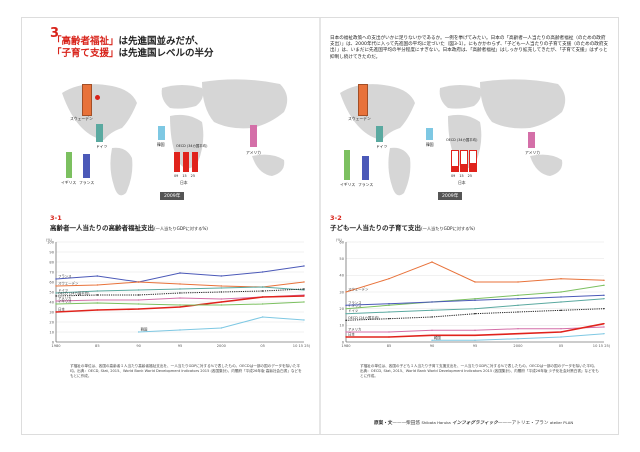 The height and width of the screenshot is (452, 640). I want to click on c1-x-tick-label-1: 85, so click(97, 346).